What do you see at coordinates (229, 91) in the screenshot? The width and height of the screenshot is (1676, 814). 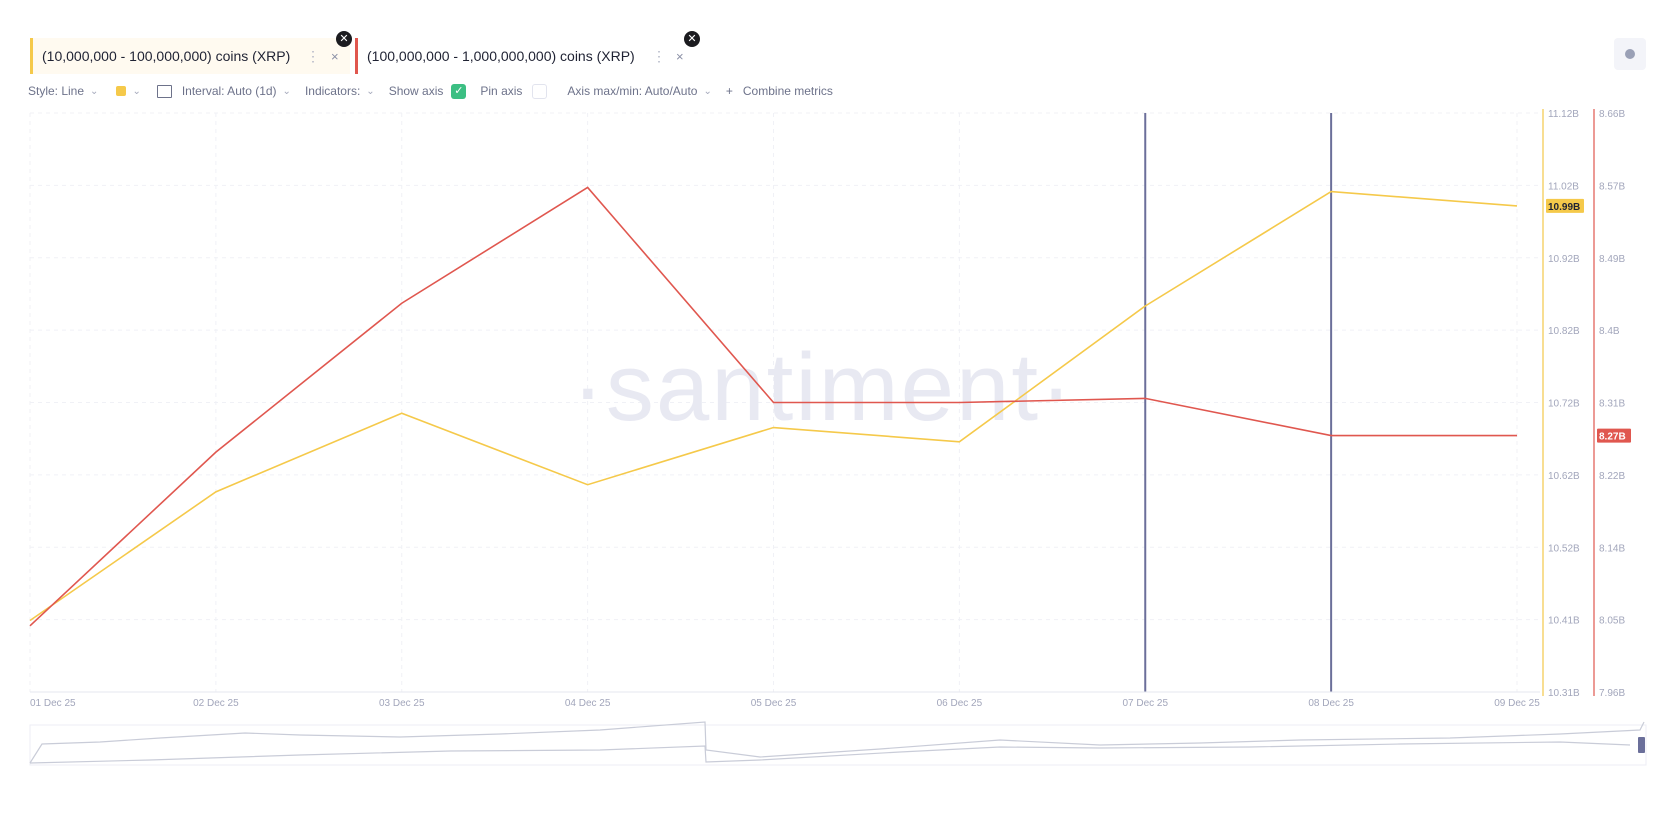 I see `interval-label: Interval: Auto (1d)` at bounding box center [229, 91].